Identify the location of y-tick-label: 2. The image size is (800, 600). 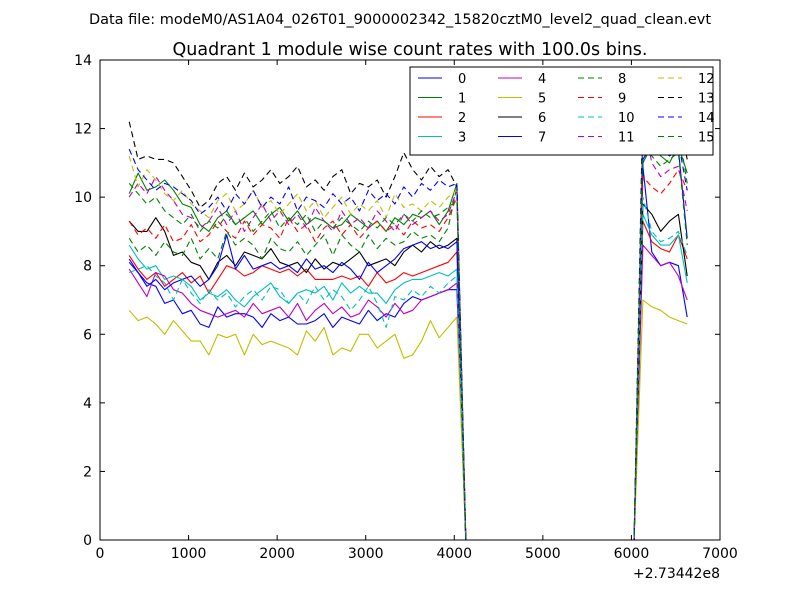
(87, 472).